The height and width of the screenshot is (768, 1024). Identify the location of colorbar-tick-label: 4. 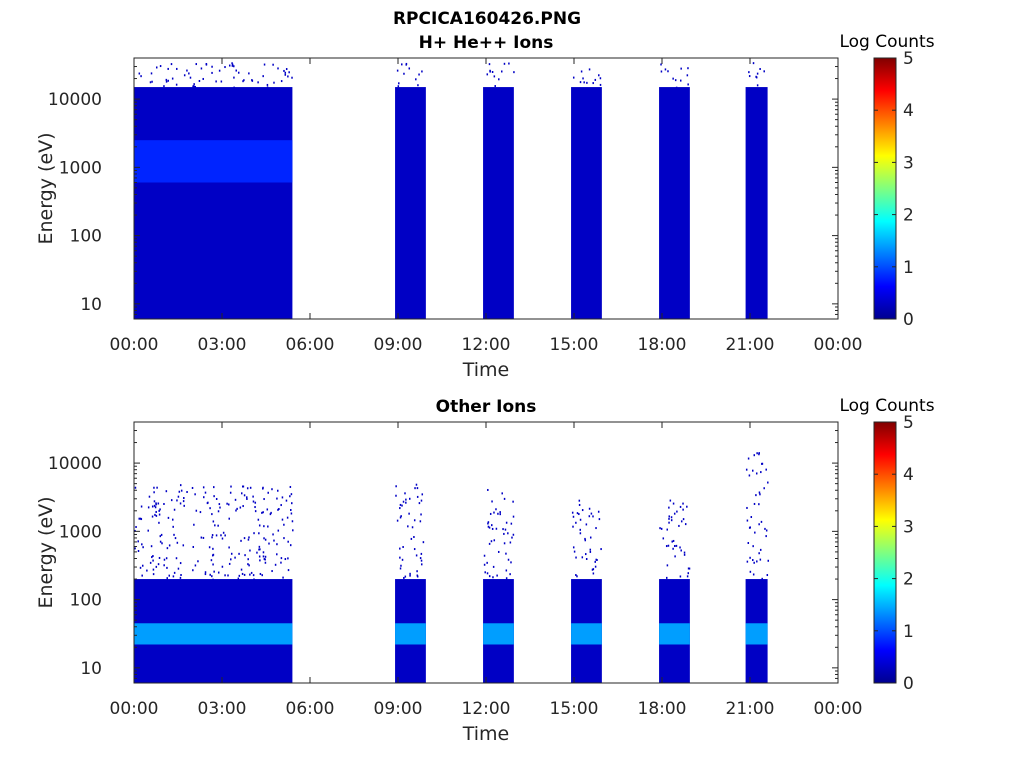
(908, 475).